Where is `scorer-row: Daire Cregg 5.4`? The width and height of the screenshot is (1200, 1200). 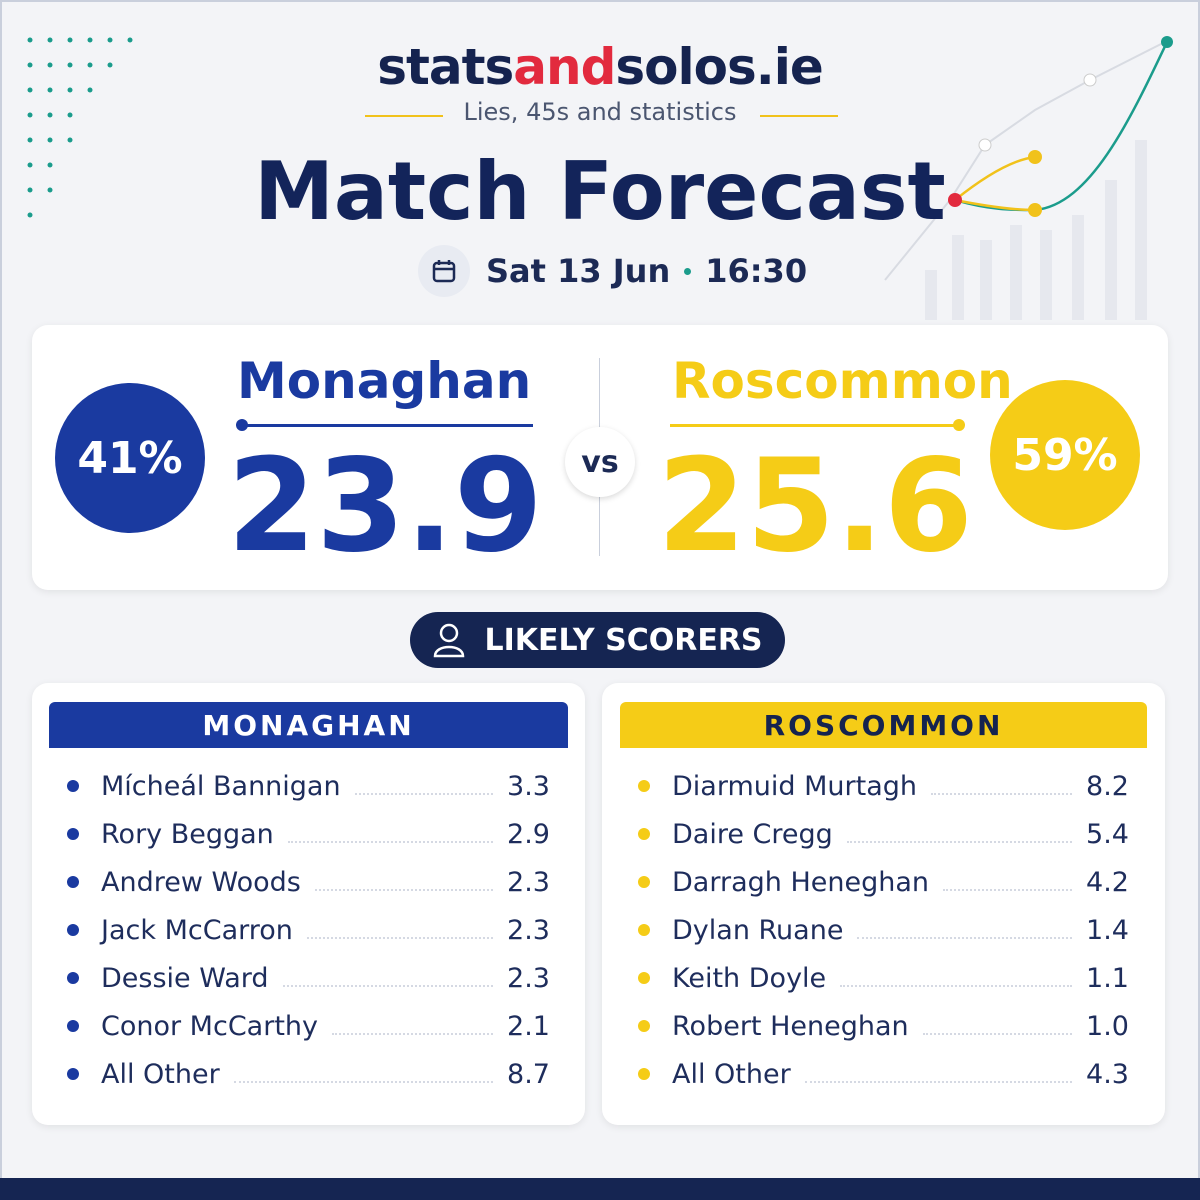
scorer-row: Daire Cregg 5.4 is located at coordinates (883, 834).